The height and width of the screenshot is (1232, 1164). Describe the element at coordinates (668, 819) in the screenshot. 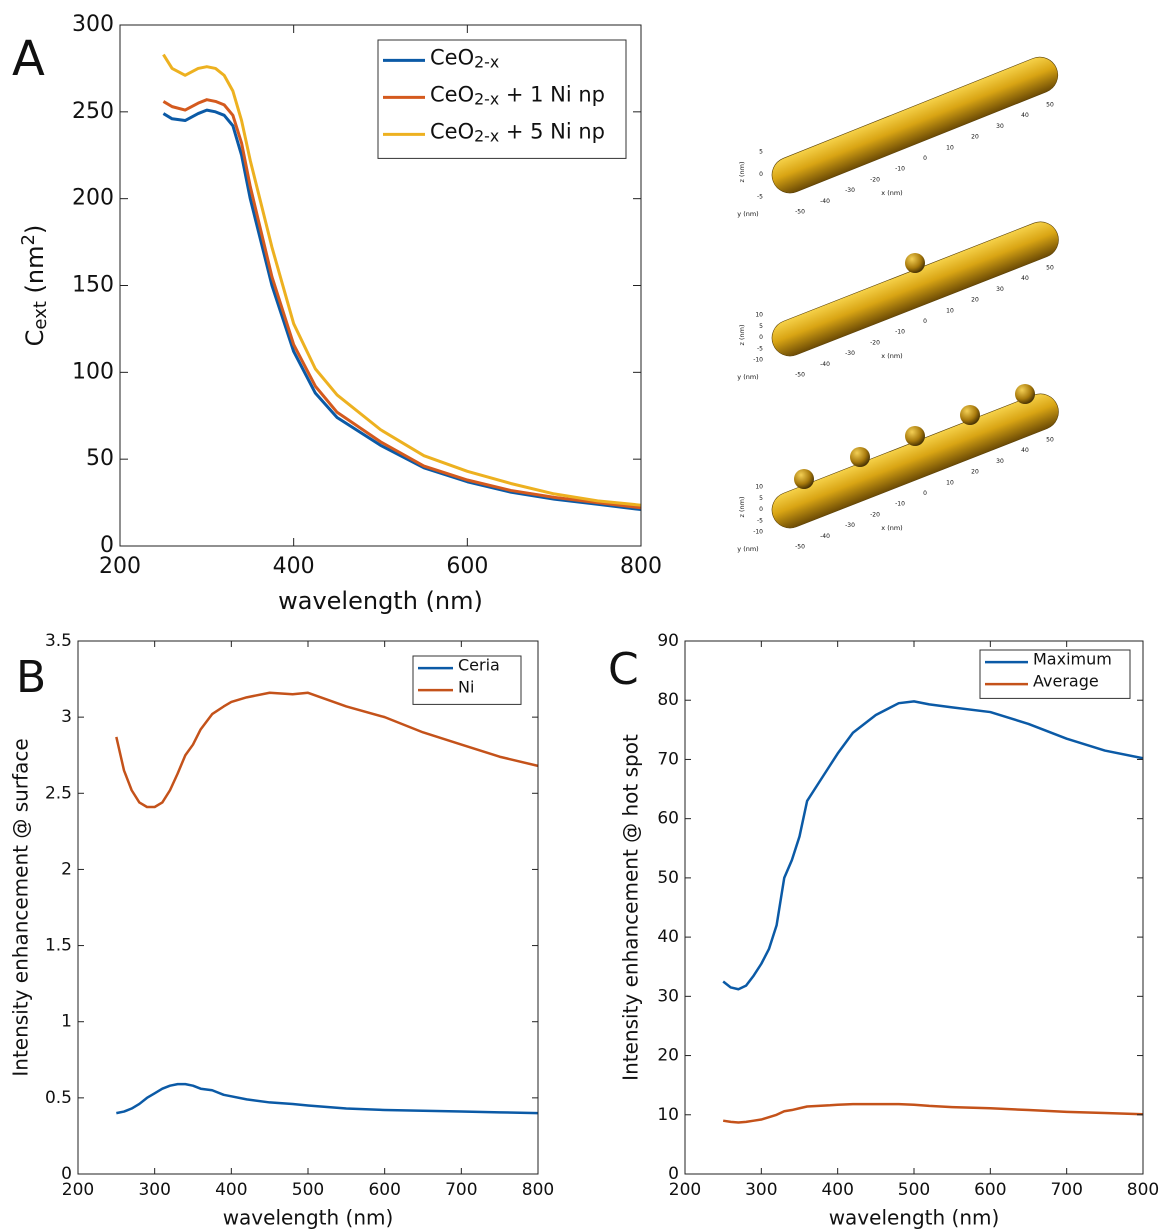

I see `y-tick-label: 60` at that location.